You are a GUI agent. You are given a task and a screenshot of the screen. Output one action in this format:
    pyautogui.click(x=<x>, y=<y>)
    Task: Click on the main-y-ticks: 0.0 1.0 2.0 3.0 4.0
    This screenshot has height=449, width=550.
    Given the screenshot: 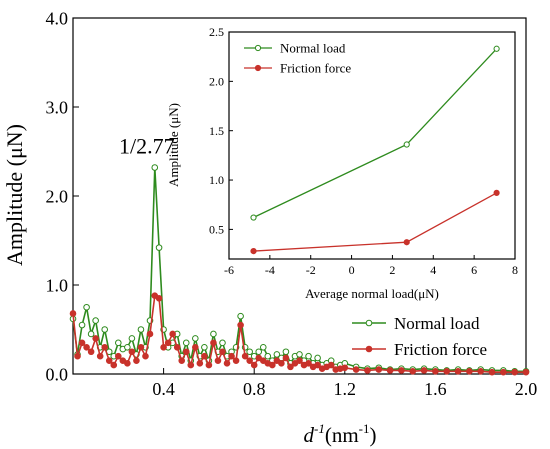 What is the action you would take?
    pyautogui.click(x=62, y=196)
    